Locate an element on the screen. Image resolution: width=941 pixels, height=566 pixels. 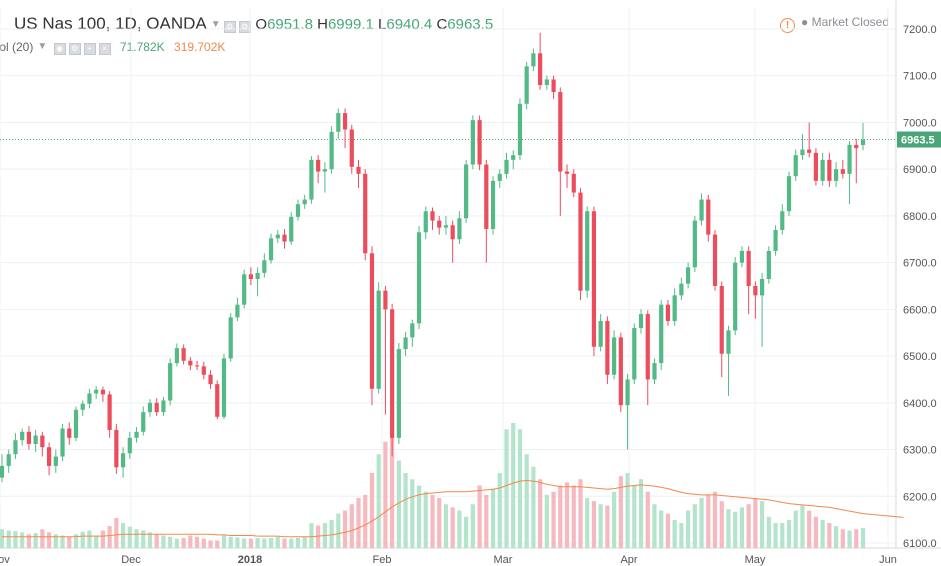
format-icon: ⚙ is located at coordinates (244, 27).